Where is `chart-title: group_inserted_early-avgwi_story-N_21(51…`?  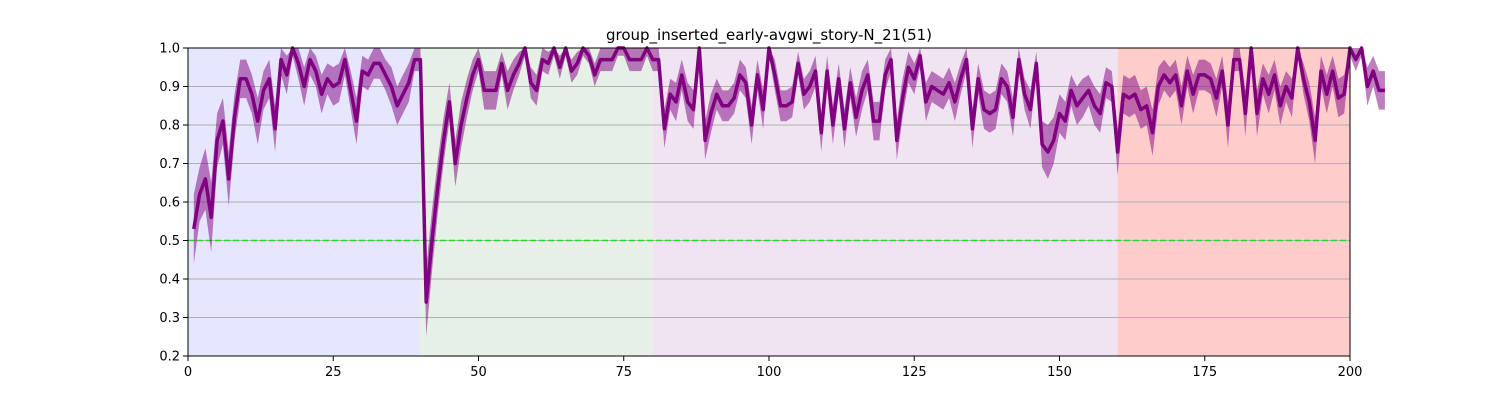 chart-title: group_inserted_early-avgwi_story-N_21(51… is located at coordinates (769, 35).